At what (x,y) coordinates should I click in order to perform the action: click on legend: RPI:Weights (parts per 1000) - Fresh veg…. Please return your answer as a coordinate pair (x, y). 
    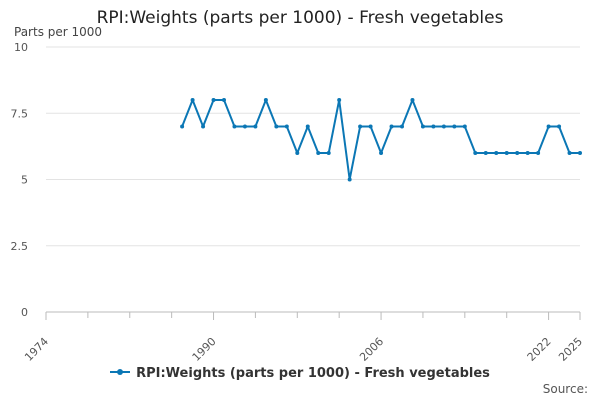
    Looking at the image, I should click on (300, 373).